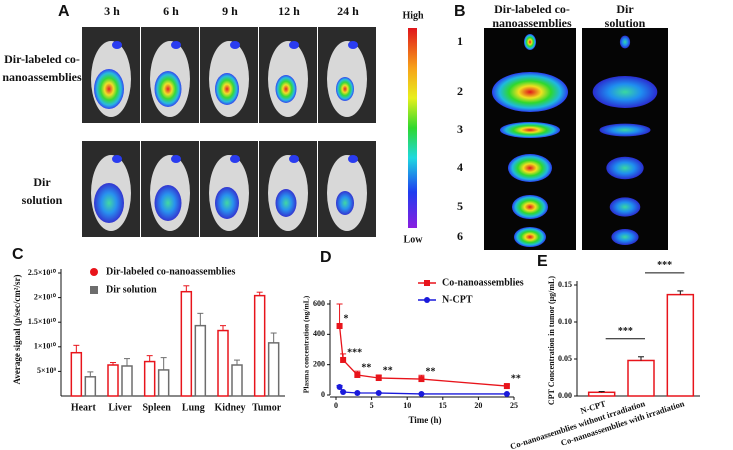 The width and height of the screenshot is (733, 450). I want to click on y-tick-label: 0.10, so click(565, 321).